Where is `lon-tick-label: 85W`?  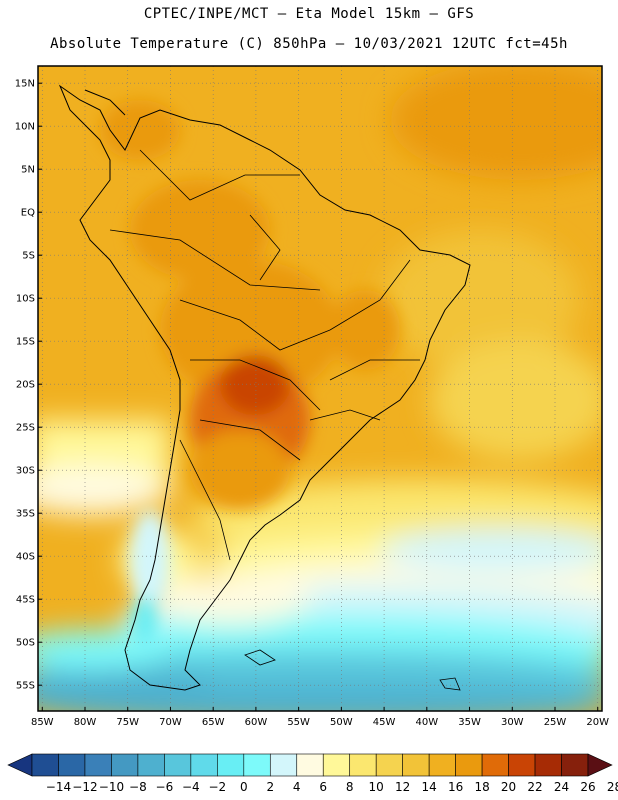
lon-tick-label: 85W is located at coordinates (42, 722).